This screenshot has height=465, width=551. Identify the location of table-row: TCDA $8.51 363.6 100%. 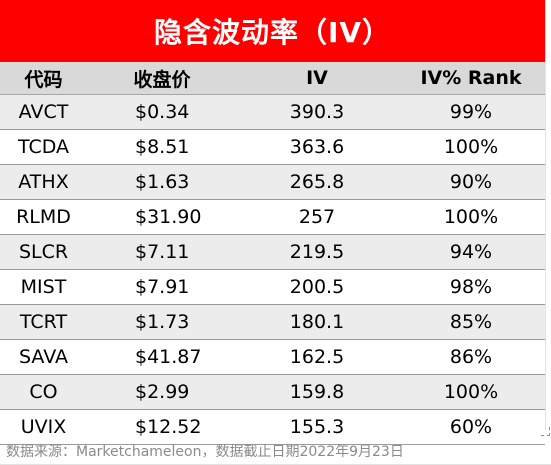
(272, 147).